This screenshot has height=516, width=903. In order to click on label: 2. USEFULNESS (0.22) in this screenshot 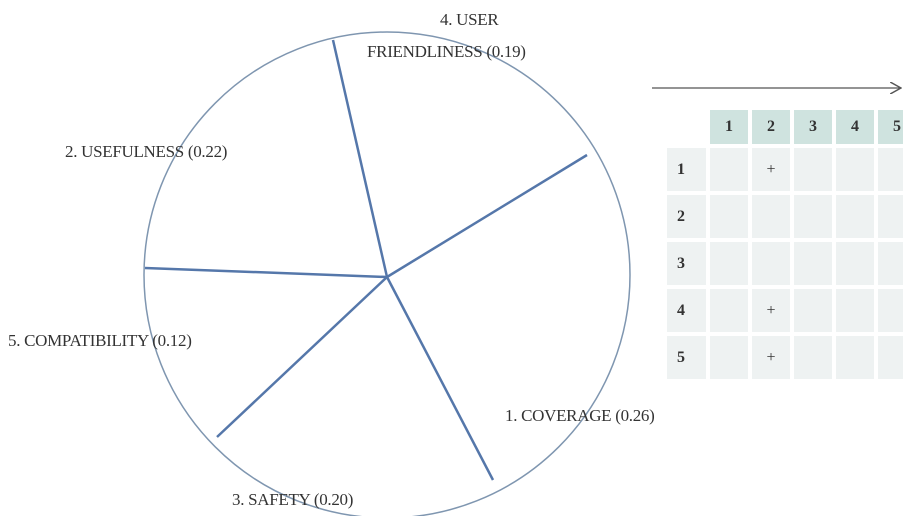, I will do `click(146, 151)`.